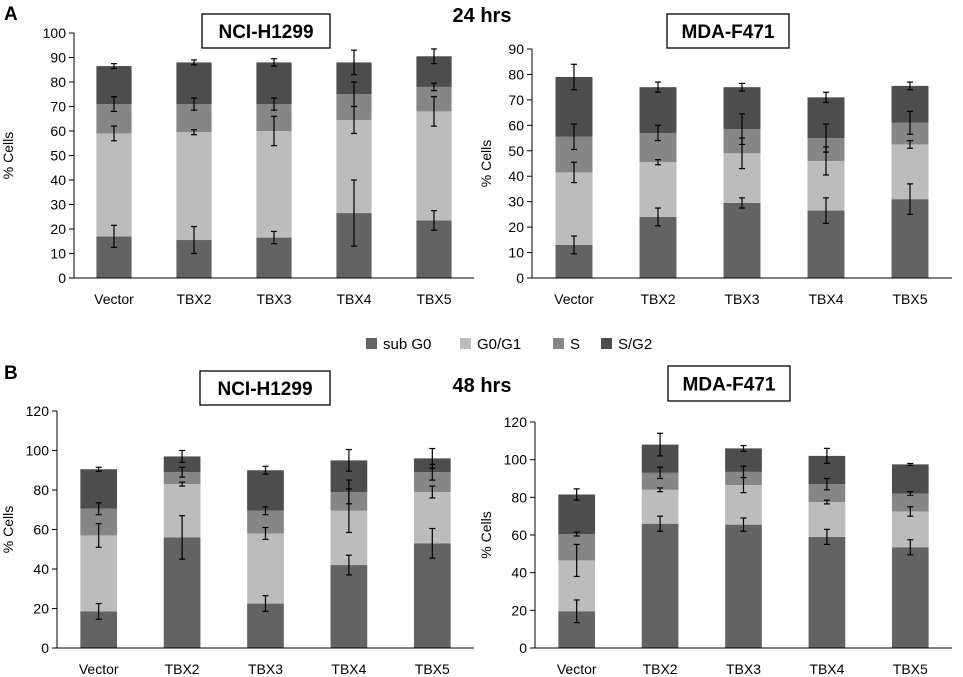  What do you see at coordinates (465, 343) in the screenshot?
I see `legend-swatch-g0-g1` at bounding box center [465, 343].